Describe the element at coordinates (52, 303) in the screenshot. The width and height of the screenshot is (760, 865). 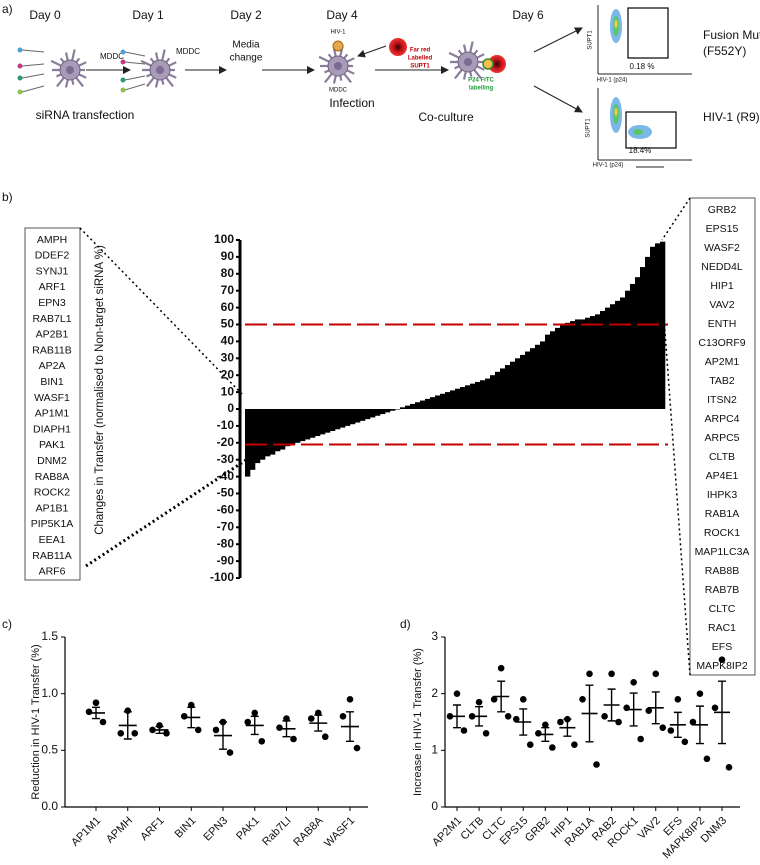
I see `gene-name: EPN3` at that location.